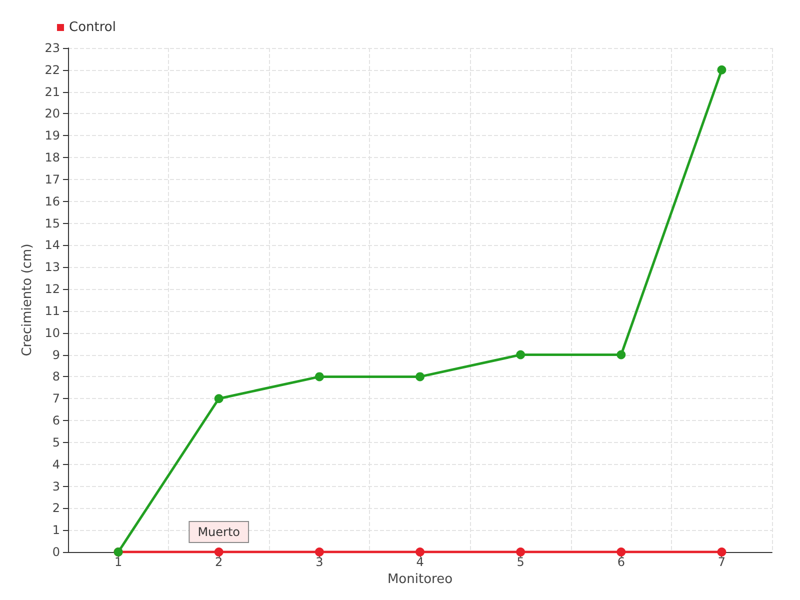 Image resolution: width=800 pixels, height=600 pixels. I want to click on y-tick-label: 2, so click(56, 508).